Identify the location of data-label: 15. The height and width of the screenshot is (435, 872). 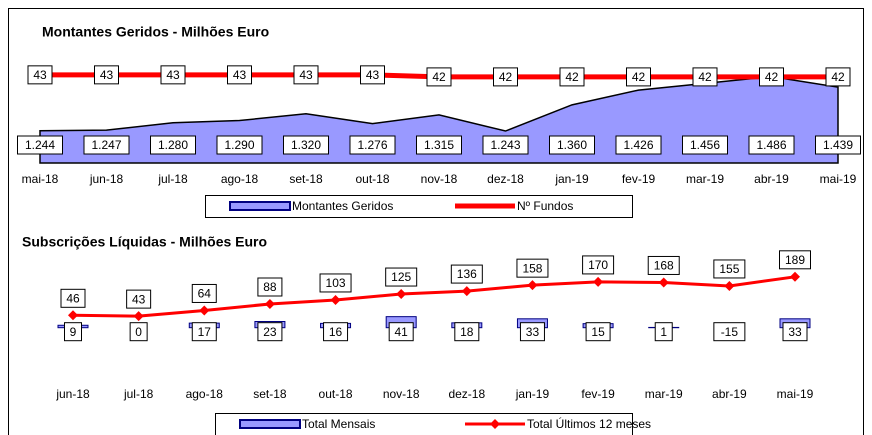
(598, 332).